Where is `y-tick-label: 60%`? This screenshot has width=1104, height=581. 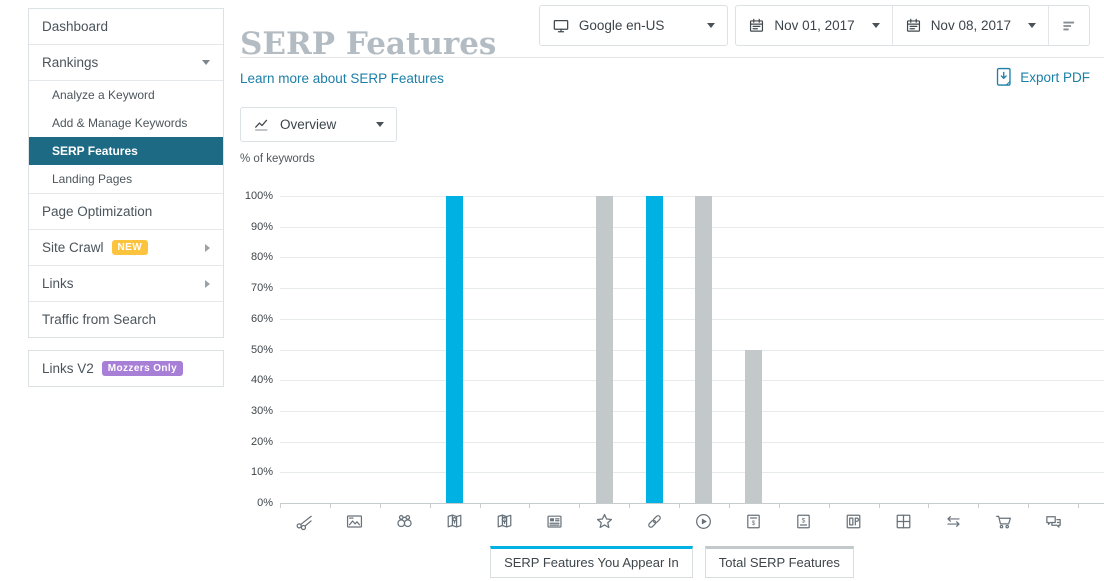 y-tick-label: 60% is located at coordinates (261, 318).